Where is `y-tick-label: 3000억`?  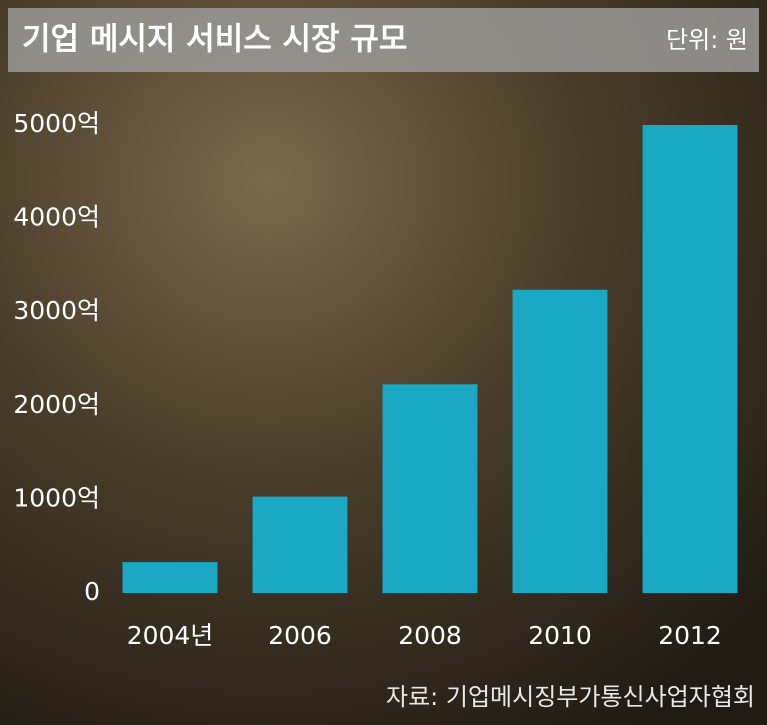 y-tick-label: 3000억 is located at coordinates (56, 310).